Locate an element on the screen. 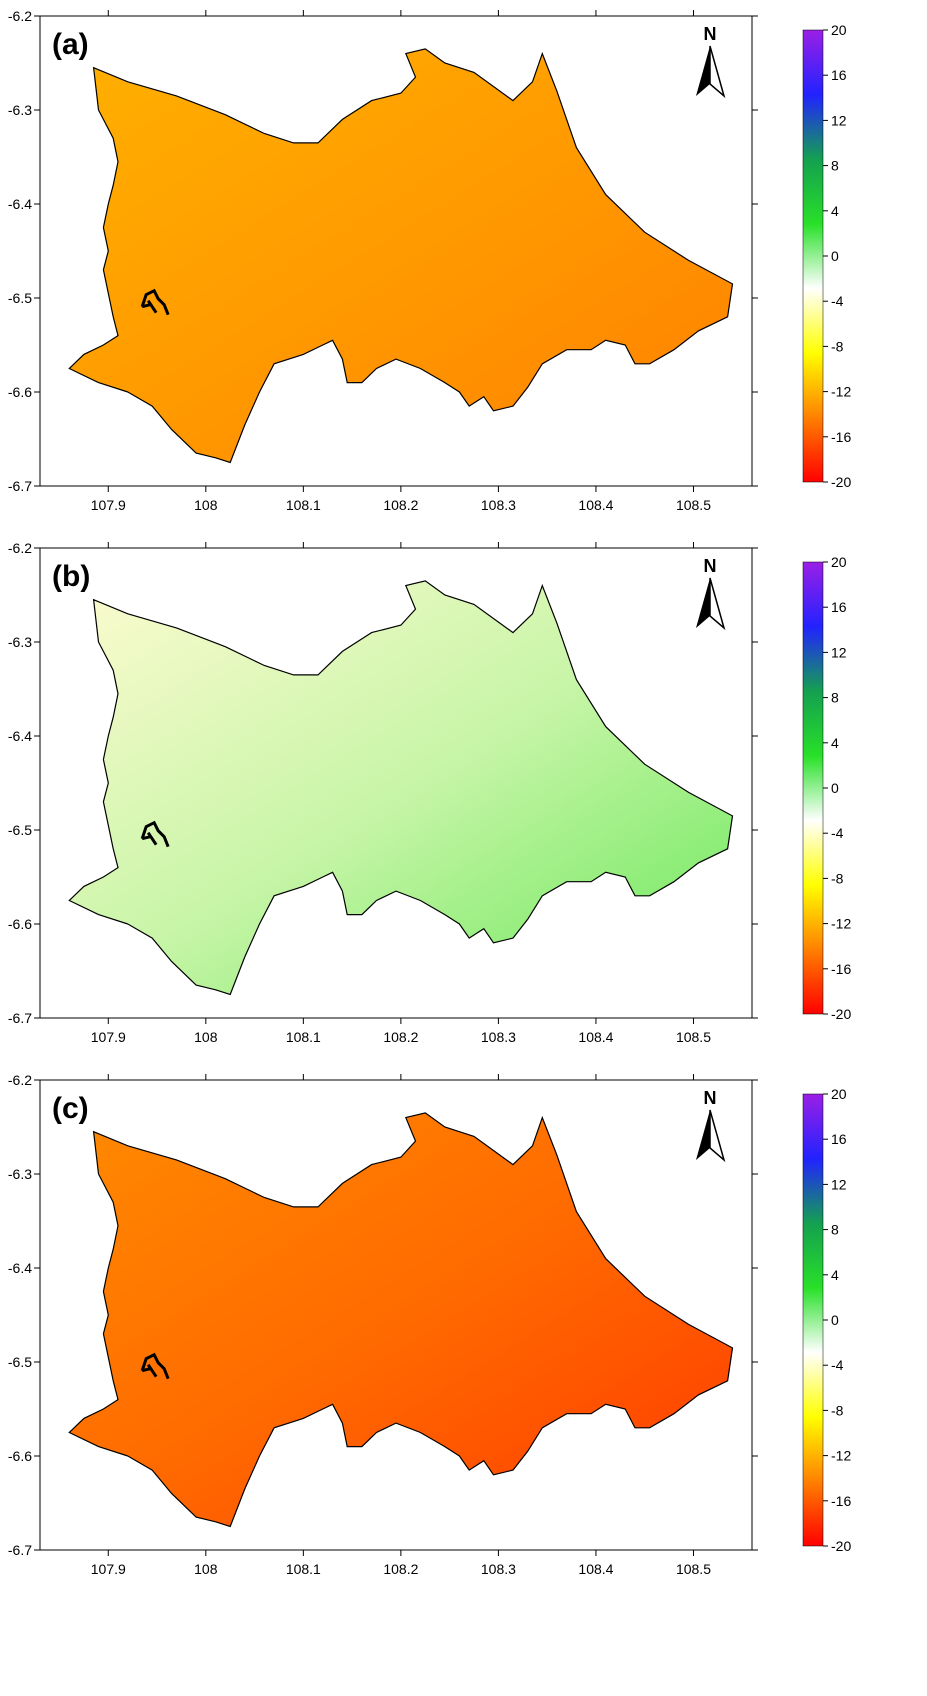  panel-label: (a) is located at coordinates (70, 44).